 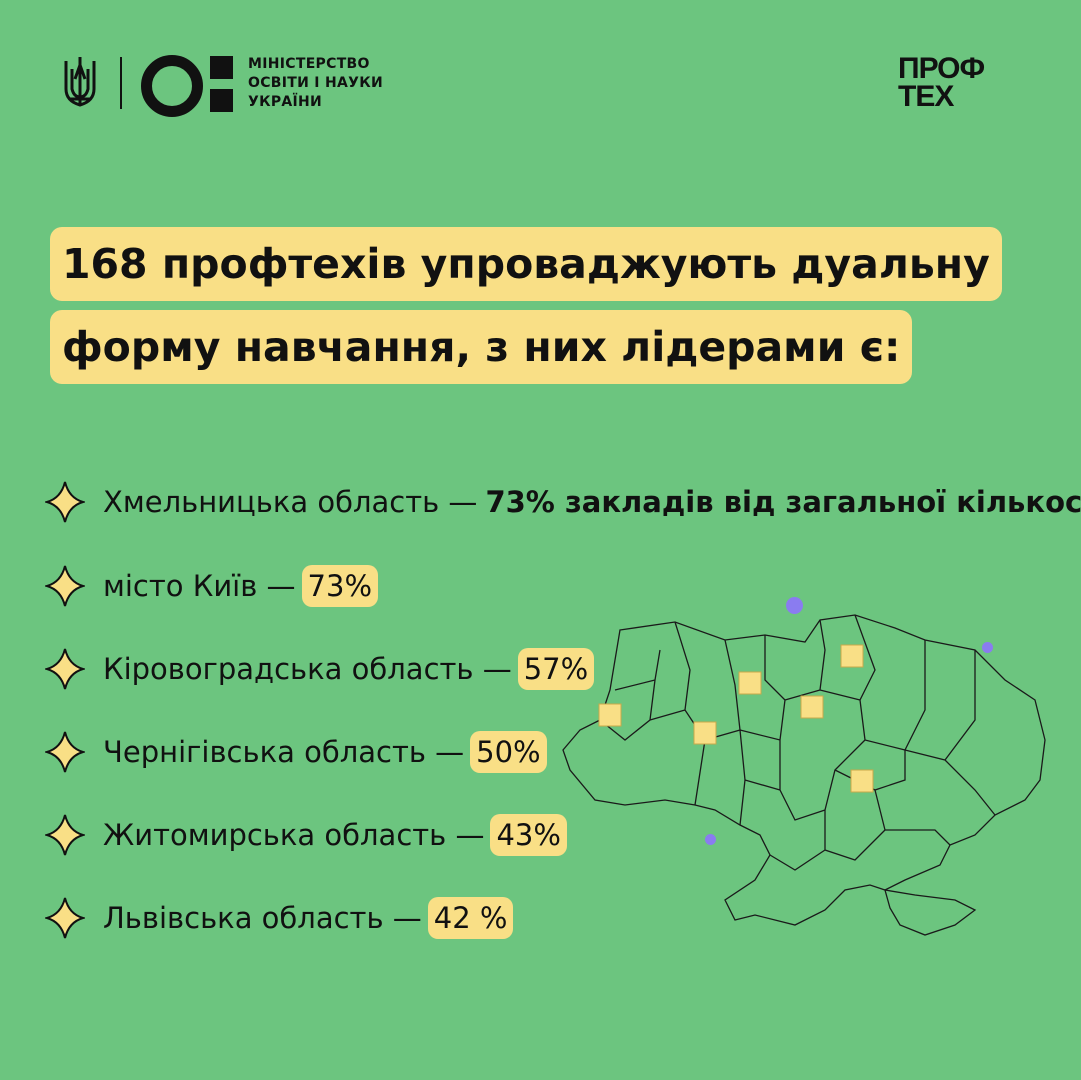 I want to click on ministry-line: УКРАЇНИ, so click(x=285, y=102).